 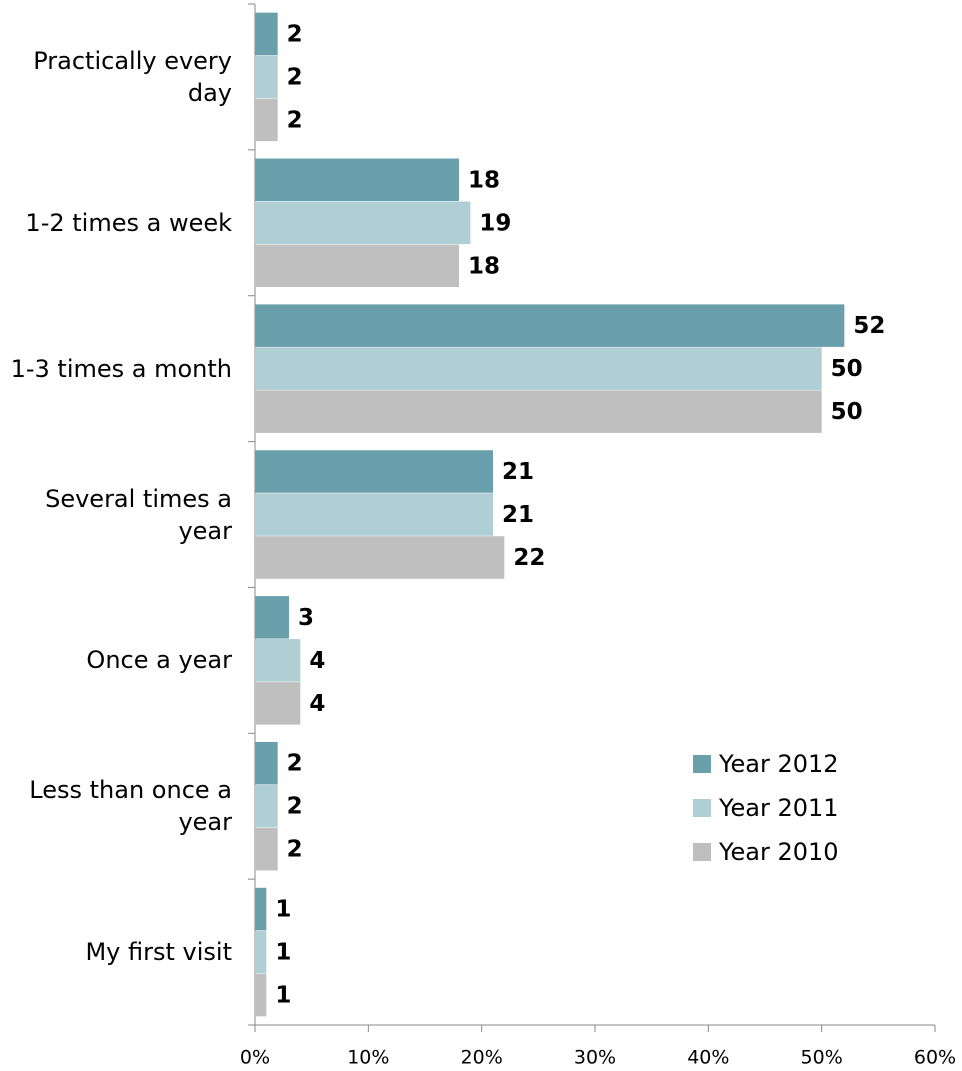 What do you see at coordinates (778, 852) in the screenshot?
I see `legend-label: Year 2010` at bounding box center [778, 852].